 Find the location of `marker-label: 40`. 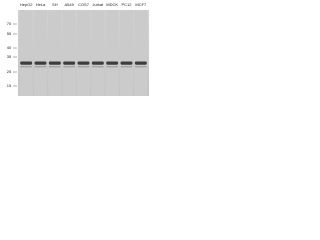

marker-label: 40 is located at coordinates (9, 47).